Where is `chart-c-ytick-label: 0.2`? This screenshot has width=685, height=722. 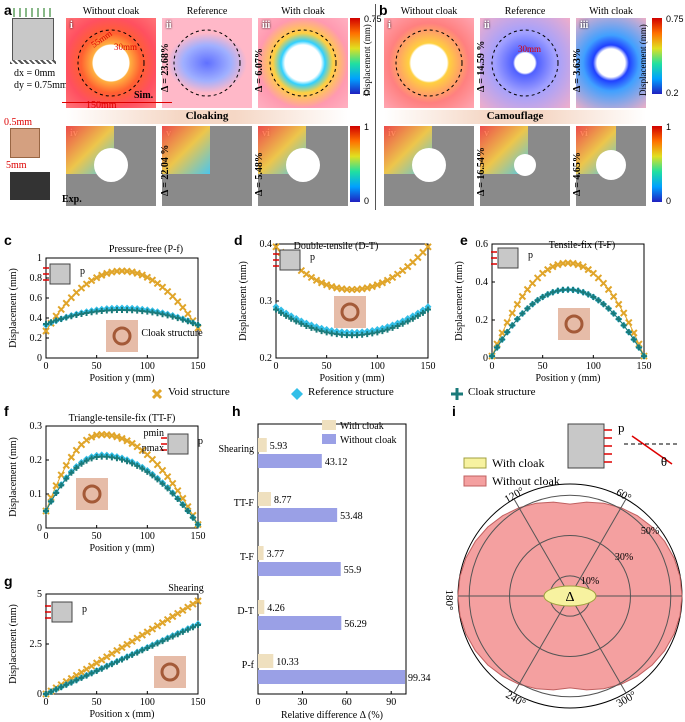 chart-c-ytick-label: 0.2 is located at coordinates (36, 338).